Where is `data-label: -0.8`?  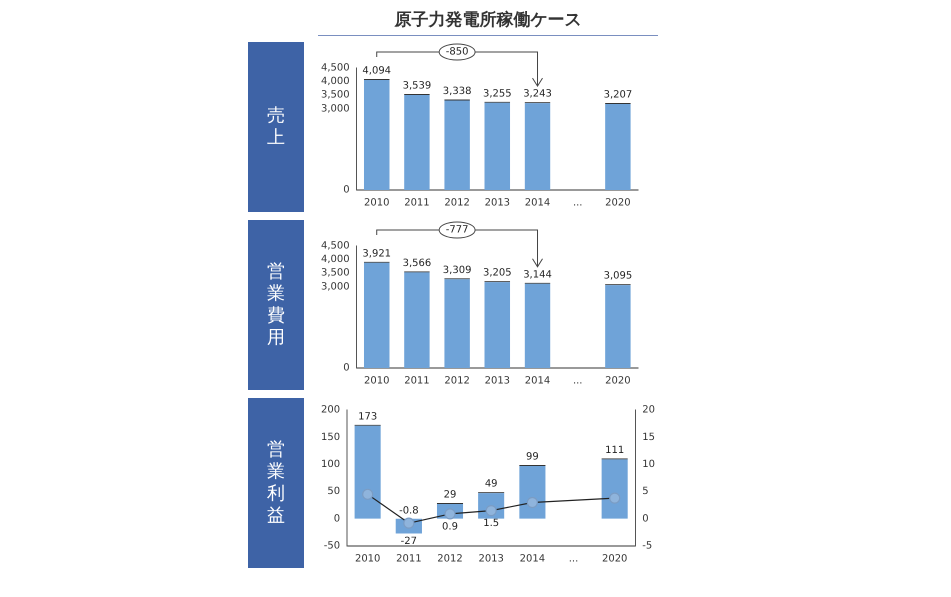
data-label: -0.8 is located at coordinates (409, 511).